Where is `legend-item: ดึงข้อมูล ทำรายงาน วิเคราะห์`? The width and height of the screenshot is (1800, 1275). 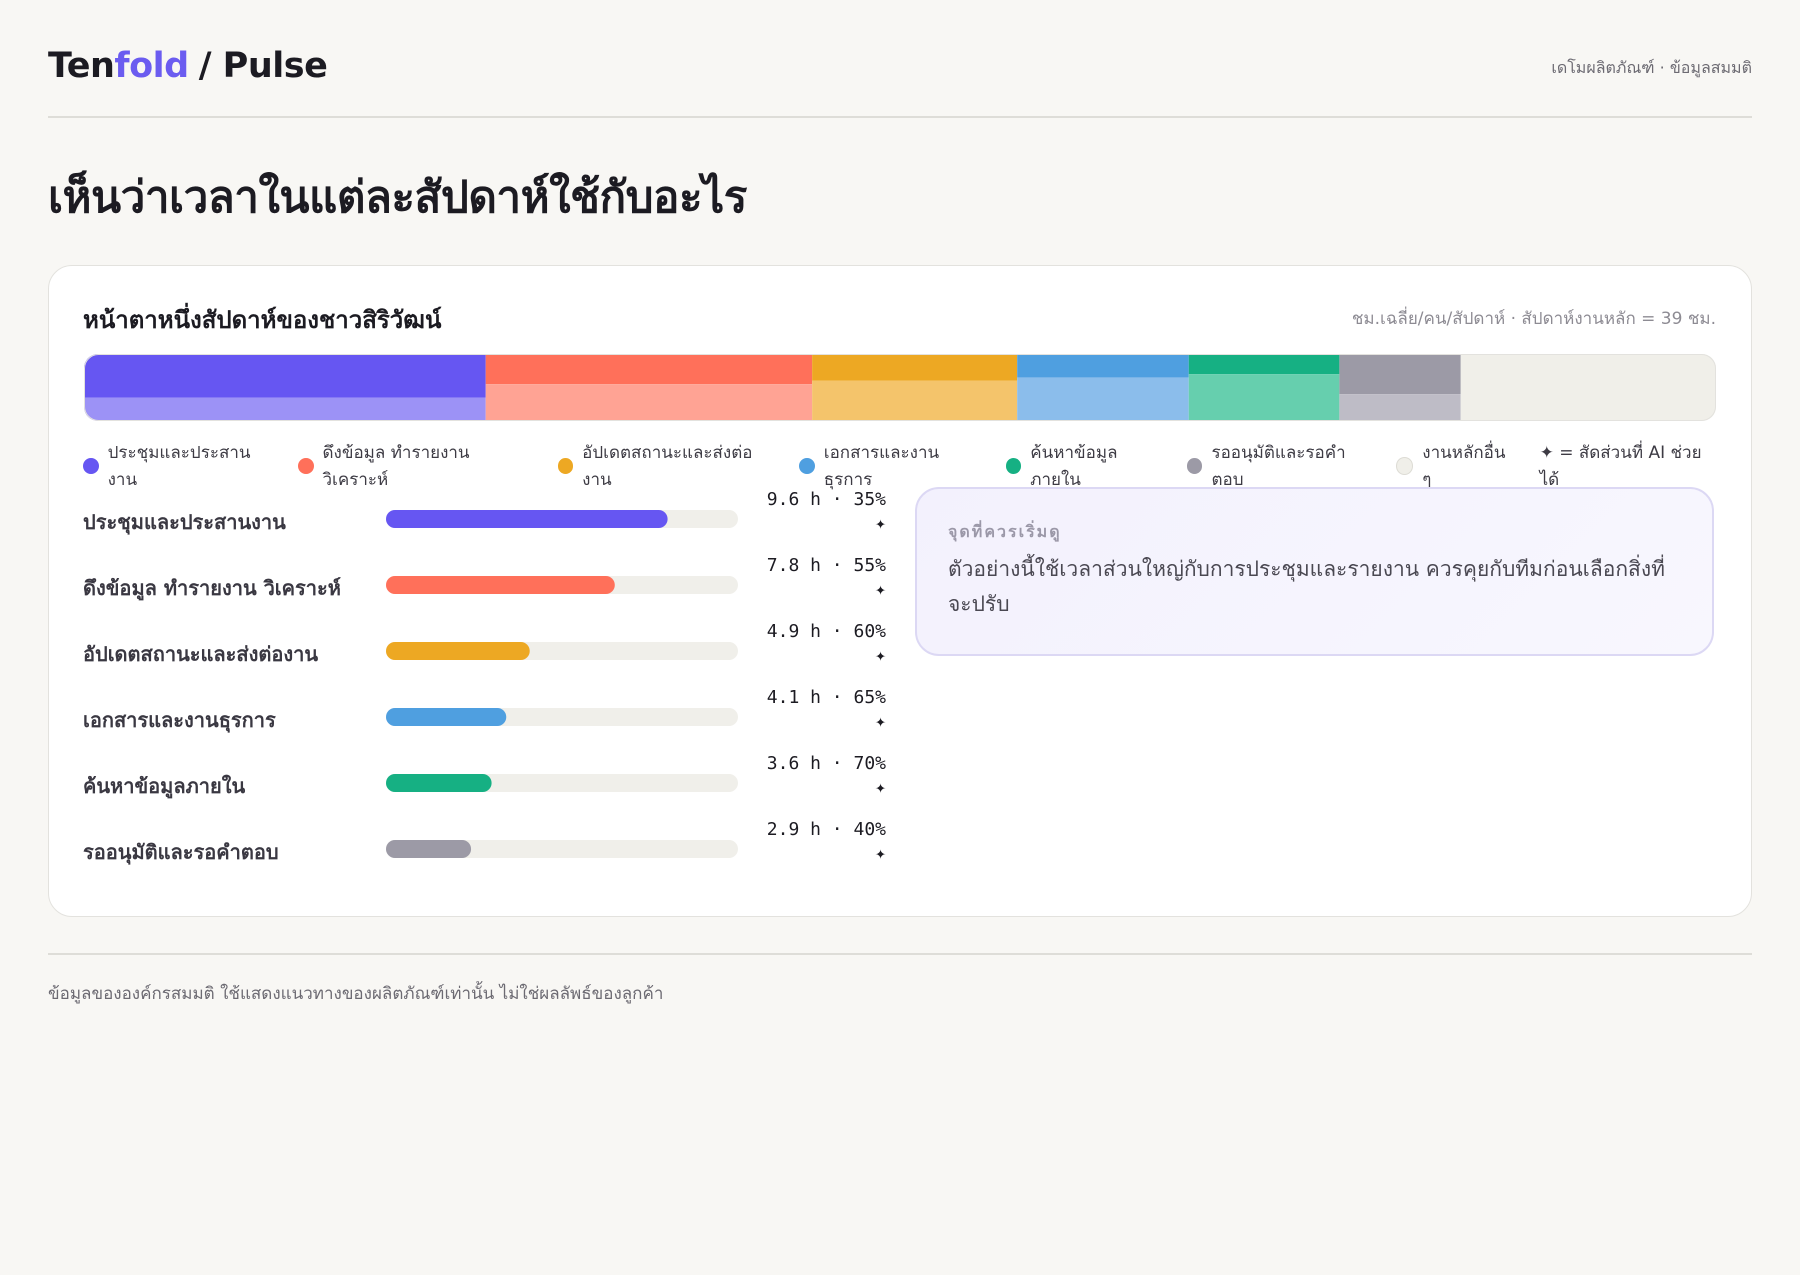
legend-item: ดึงข้อมูล ทำรายงาน วิเคราะห์ is located at coordinates (416, 466).